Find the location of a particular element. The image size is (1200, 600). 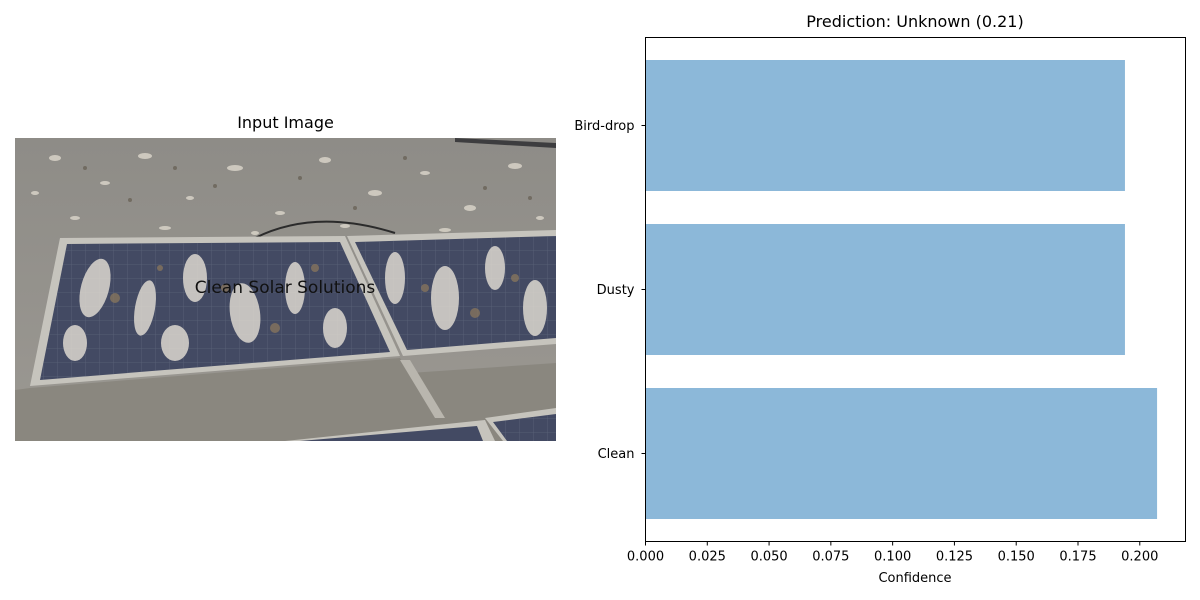

chart-title: Prediction: Unknown (0.21) is located at coordinates (915, 21).